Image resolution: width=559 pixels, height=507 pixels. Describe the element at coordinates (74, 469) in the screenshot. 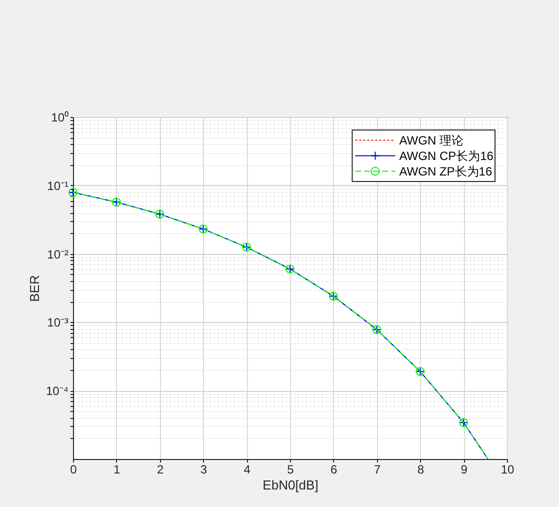

I see `x-tick-label: 0` at that location.